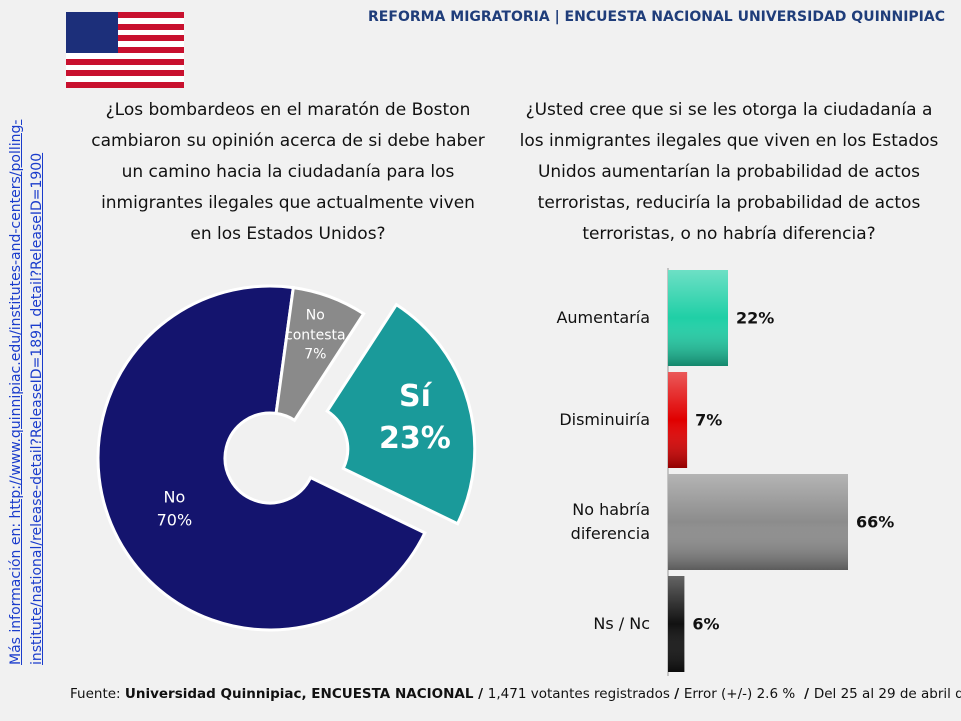 The image size is (961, 721). I want to click on value-label: 7%, so click(709, 420).